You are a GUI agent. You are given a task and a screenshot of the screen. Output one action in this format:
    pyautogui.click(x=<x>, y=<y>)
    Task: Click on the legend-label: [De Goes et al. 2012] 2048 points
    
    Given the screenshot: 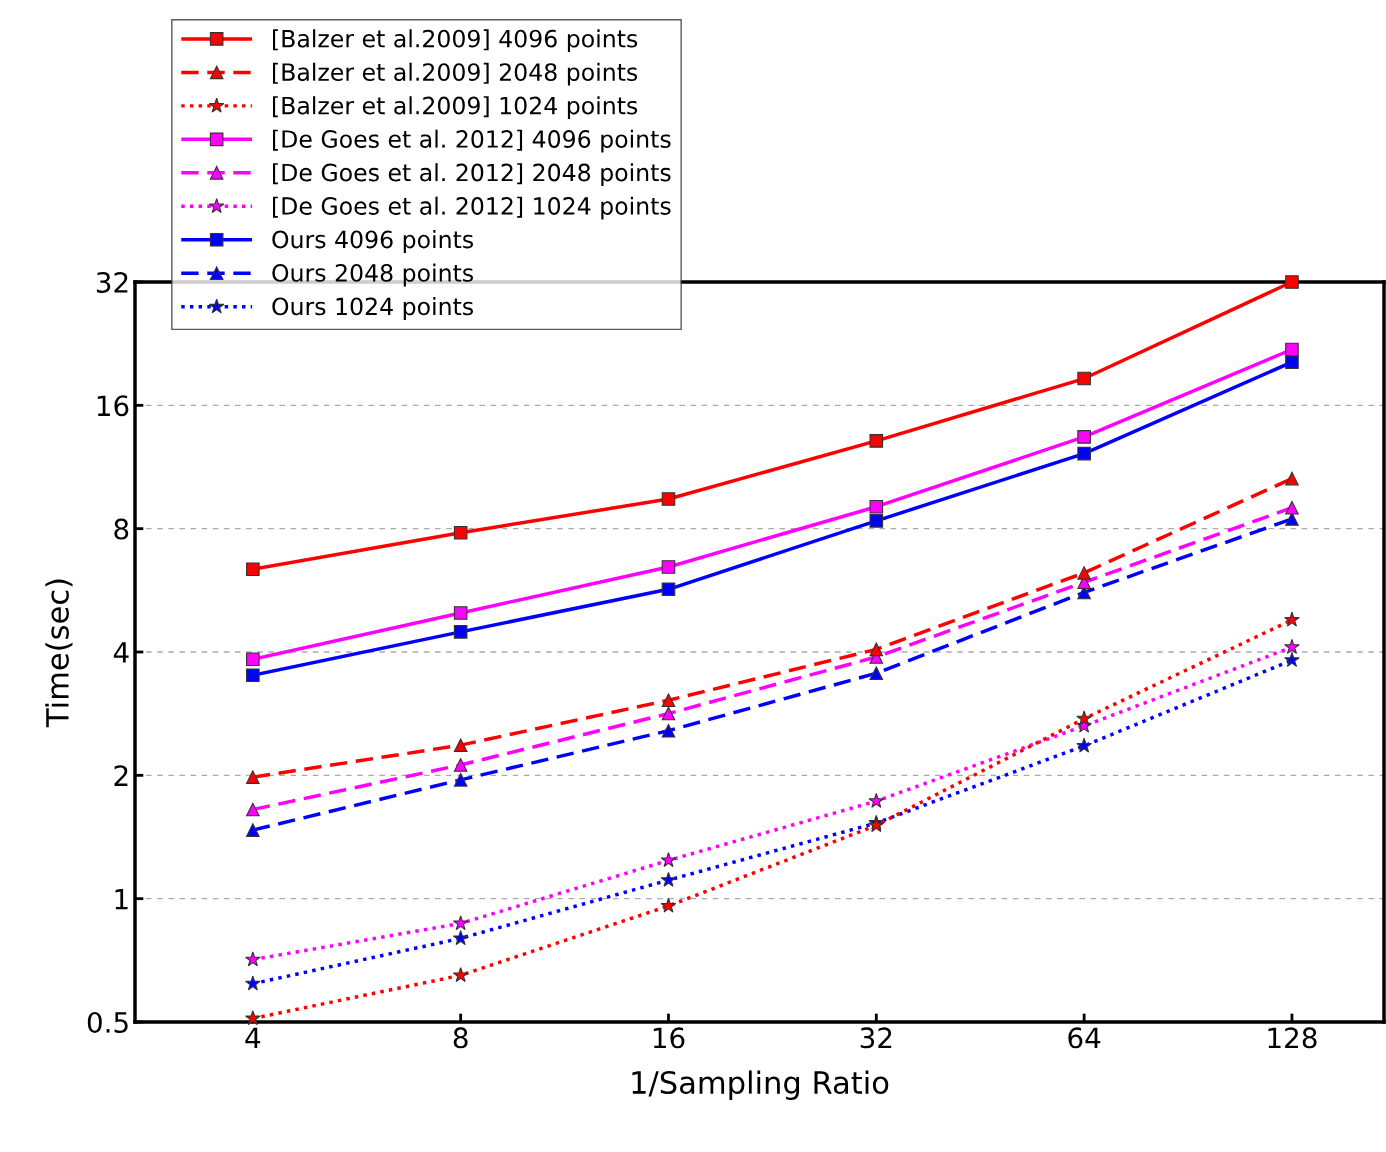 What is the action you would take?
    pyautogui.click(x=472, y=175)
    